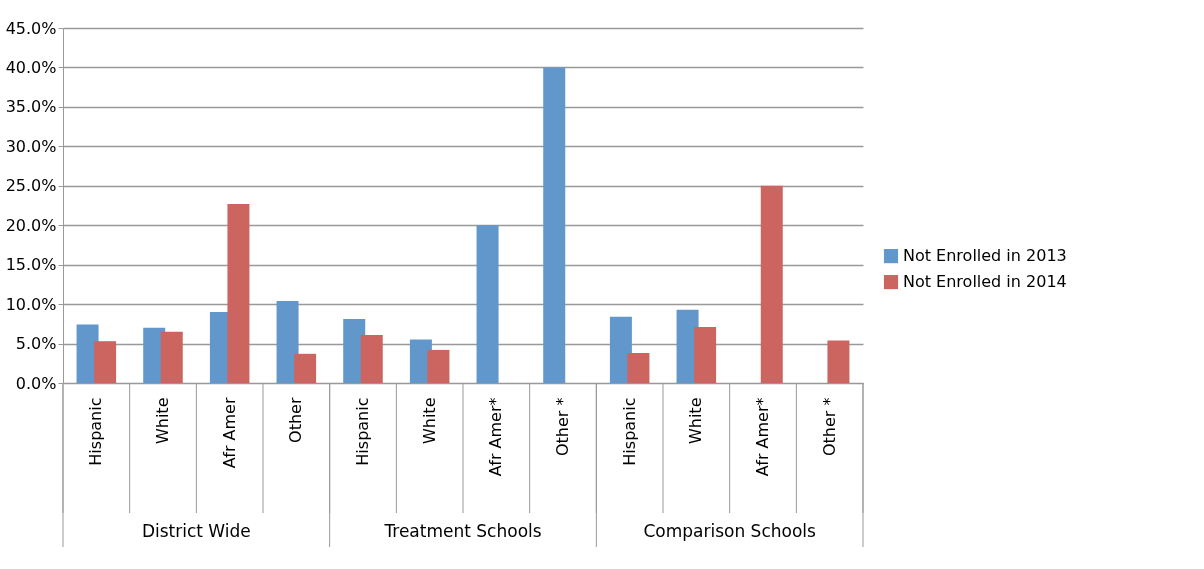  I want to click on y-tick-label: 25.0%, so click(31, 186).